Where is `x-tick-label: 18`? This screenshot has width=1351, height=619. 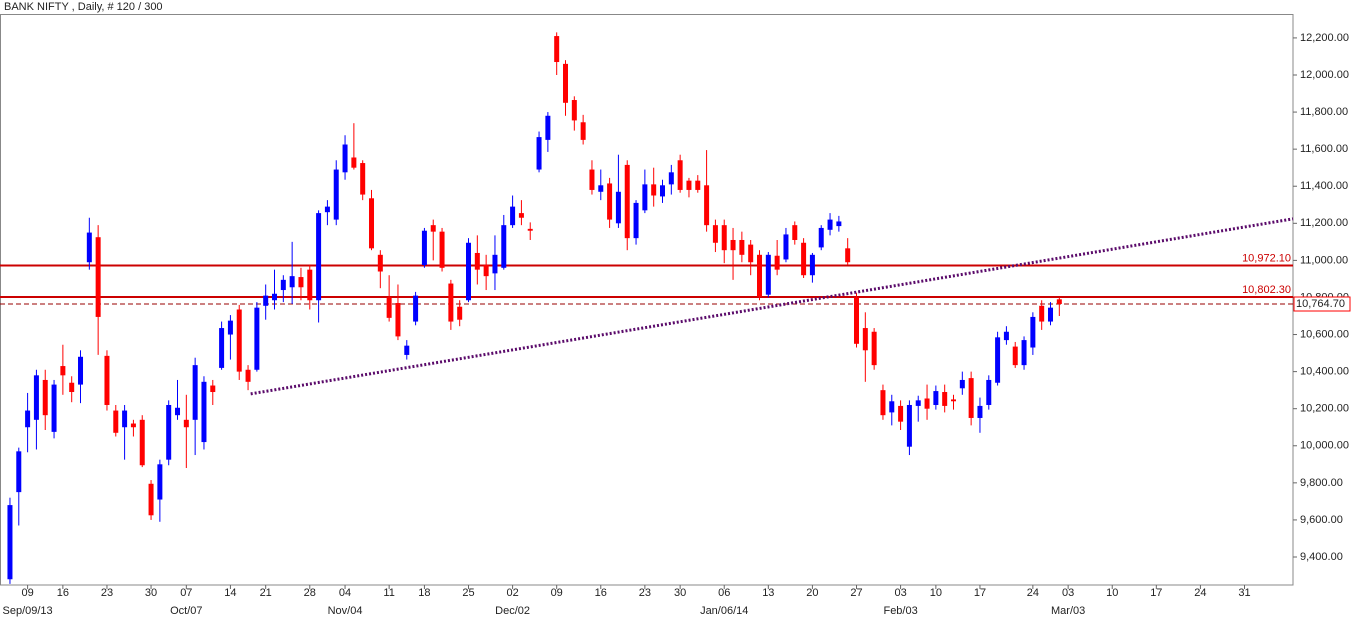
x-tick-label: 18 is located at coordinates (424, 593).